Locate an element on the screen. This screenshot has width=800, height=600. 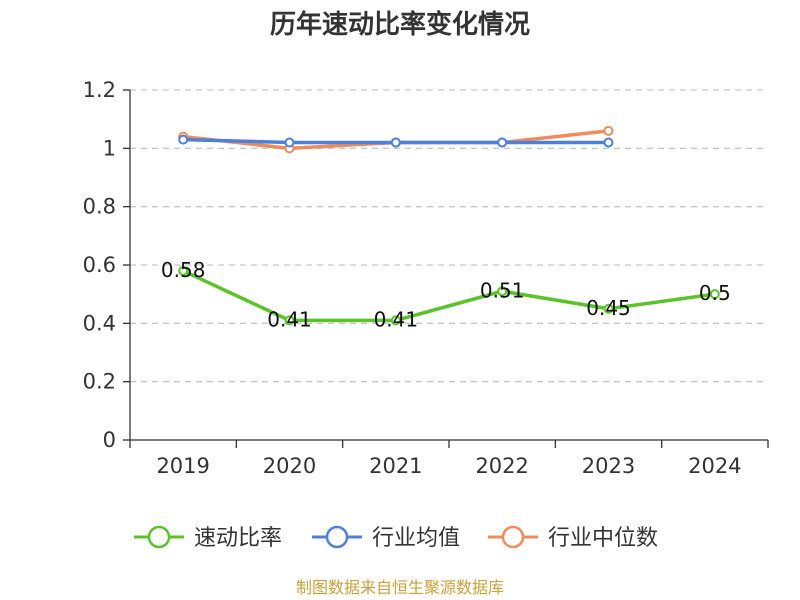
y-tick-label: 0 is located at coordinates (109, 440).